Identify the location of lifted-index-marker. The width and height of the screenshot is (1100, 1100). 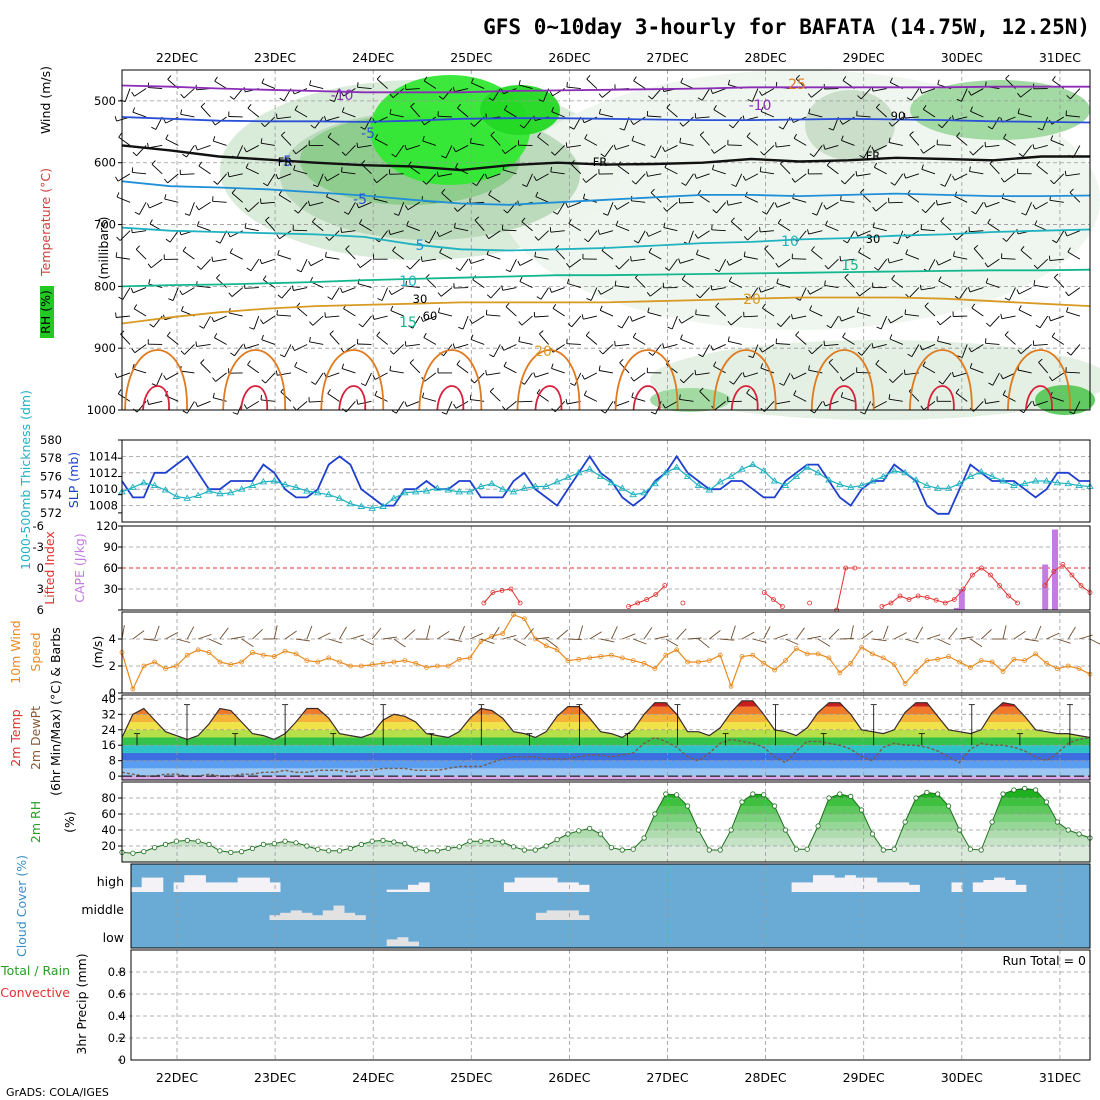
(990, 575).